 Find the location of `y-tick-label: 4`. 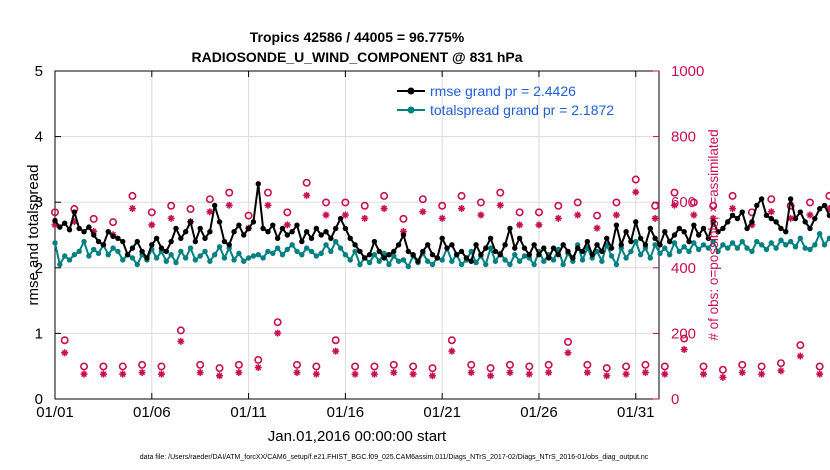

y-tick-label: 4 is located at coordinates (39, 137).